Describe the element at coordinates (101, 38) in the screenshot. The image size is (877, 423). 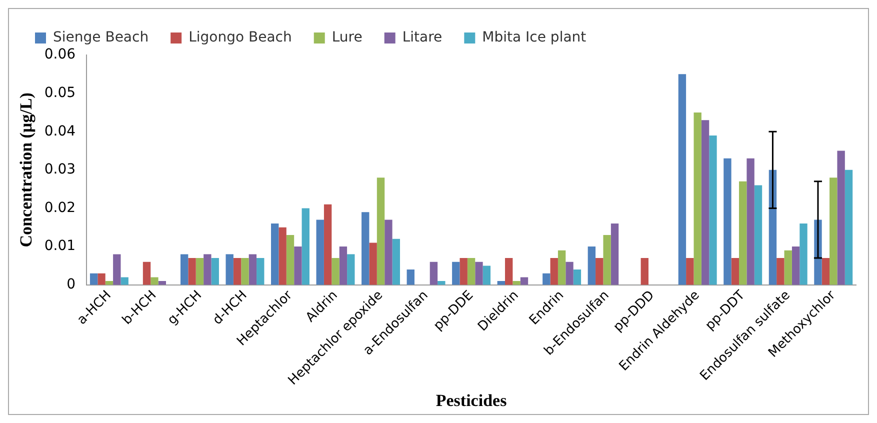
I see `legend-label: Sienge Beach` at that location.